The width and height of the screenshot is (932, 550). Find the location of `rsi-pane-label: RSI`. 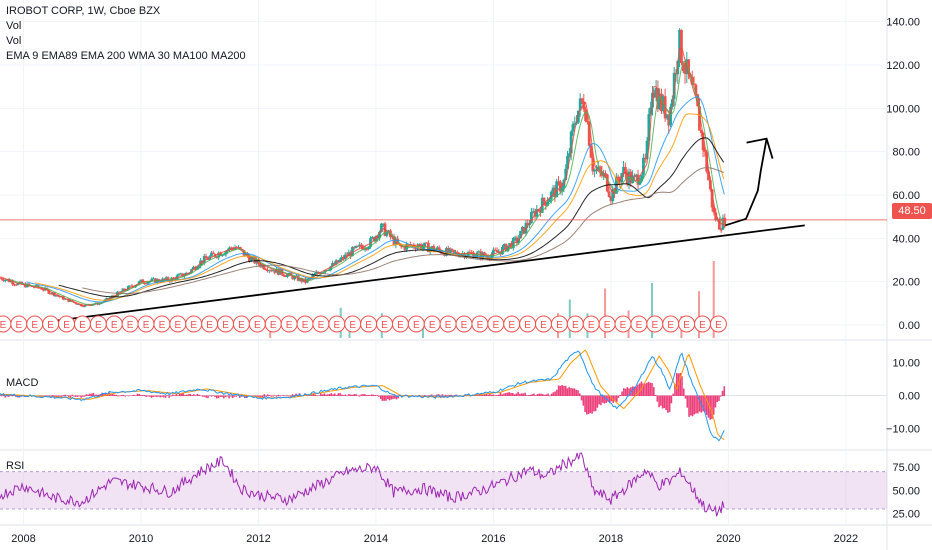

rsi-pane-label: RSI is located at coordinates (15, 466).